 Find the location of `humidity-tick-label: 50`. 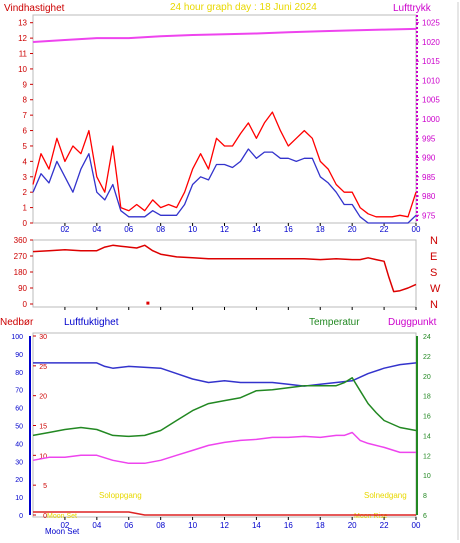

humidity-tick-label: 50 is located at coordinates (19, 427).